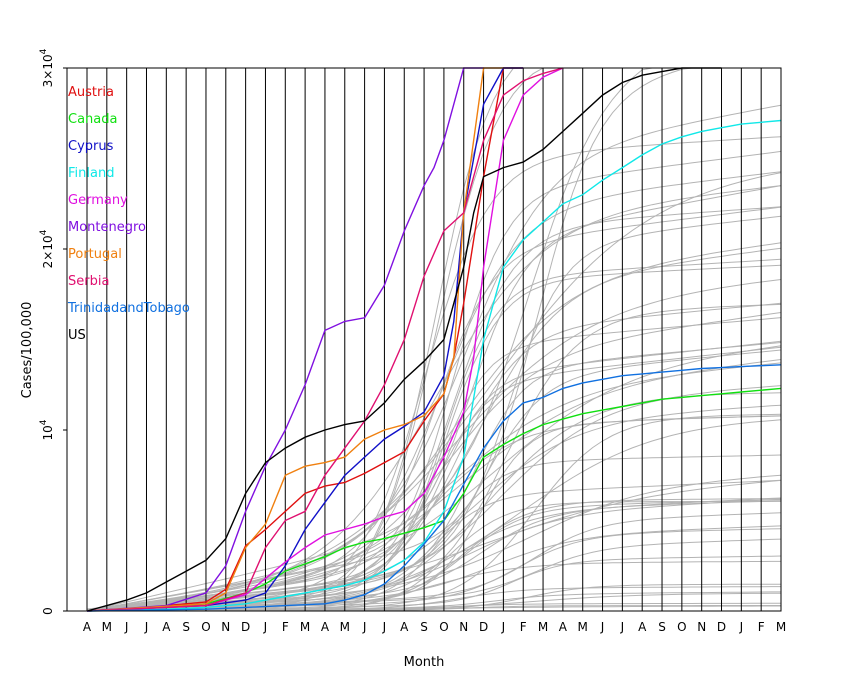 The height and width of the screenshot is (680, 850). What do you see at coordinates (47, 67) in the screenshot?
I see `y-tick-label: 3×104` at bounding box center [47, 67].